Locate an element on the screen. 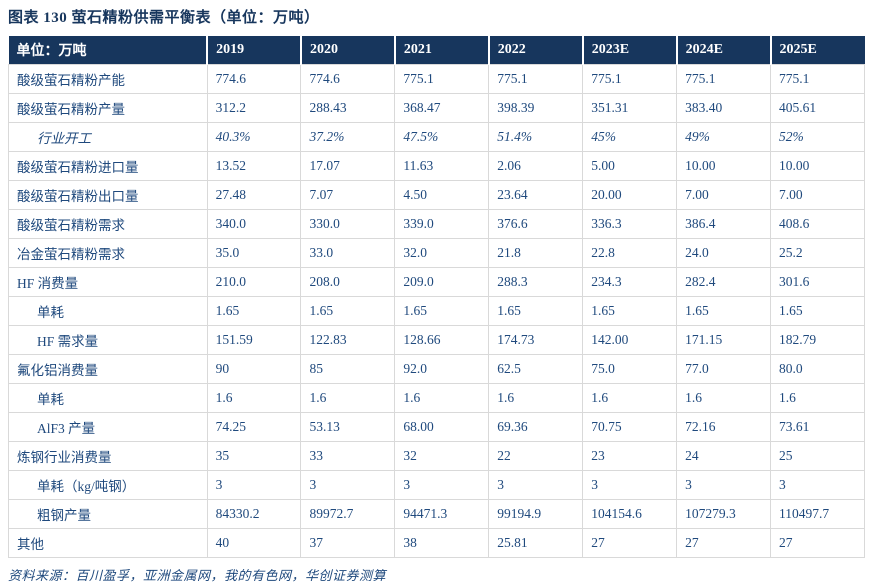  column-header-2025e: 2025E is located at coordinates (817, 50).